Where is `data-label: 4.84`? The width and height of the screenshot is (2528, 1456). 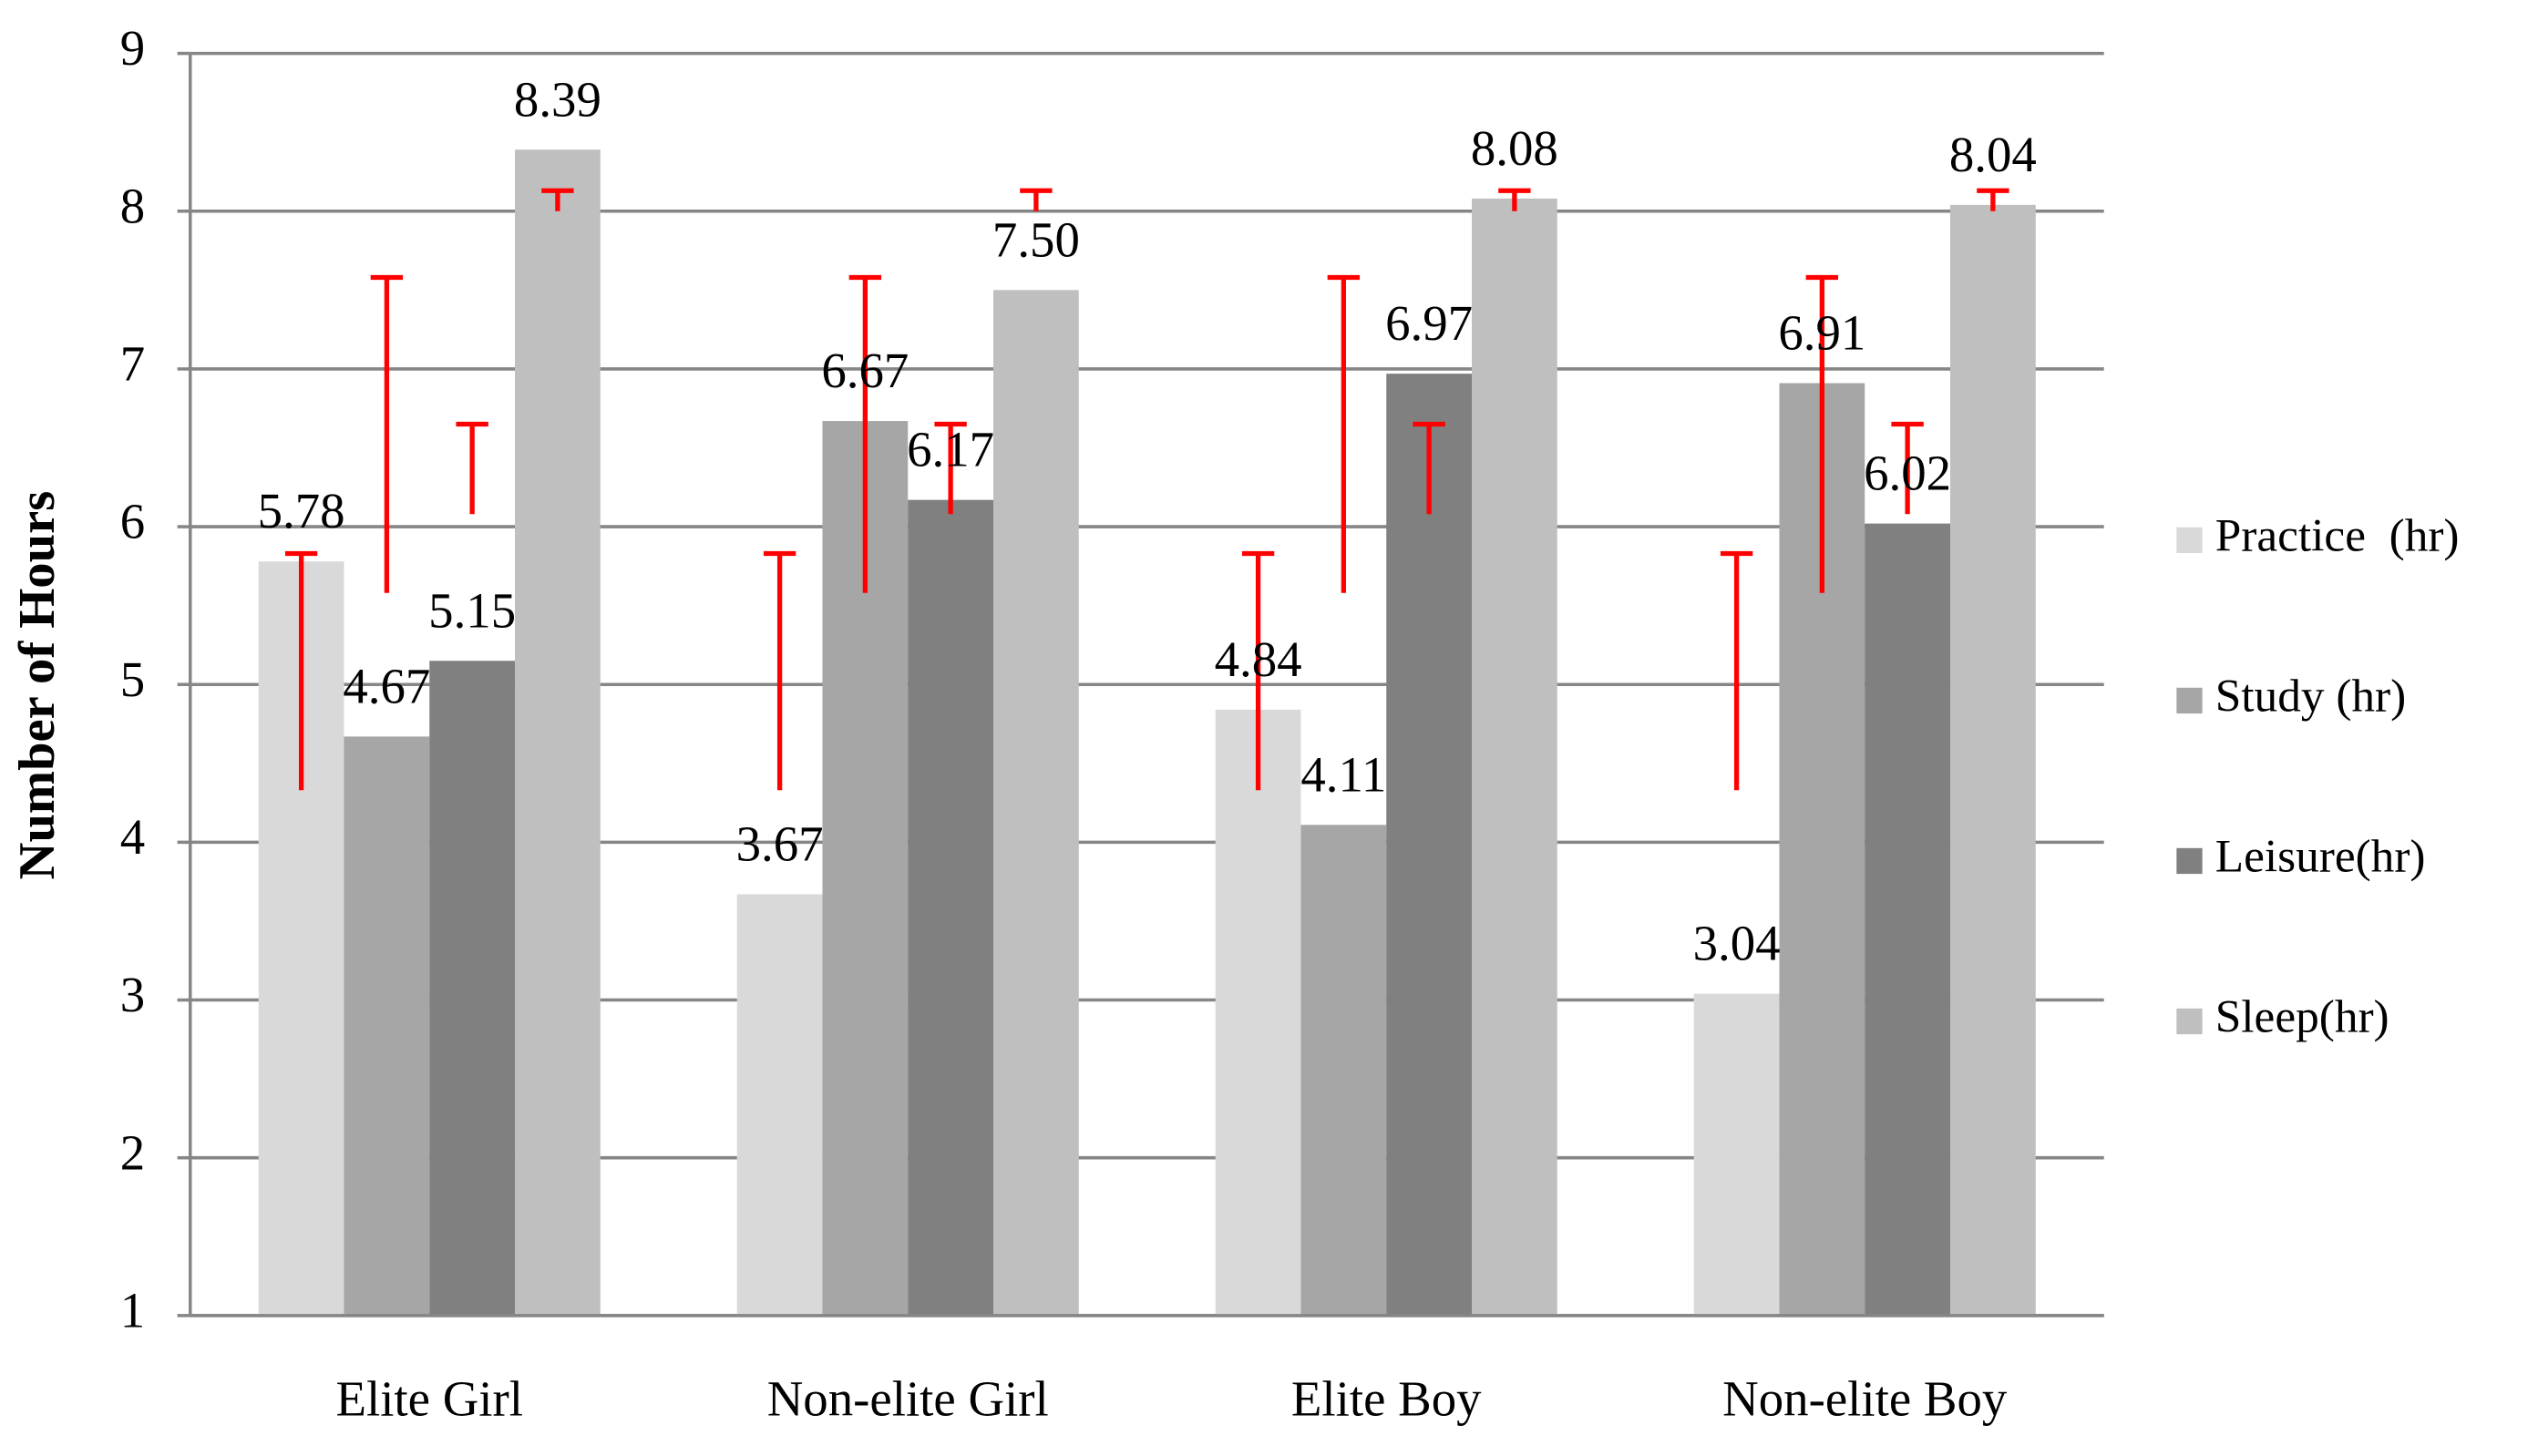
data-label: 4.84 is located at coordinates (1258, 659).